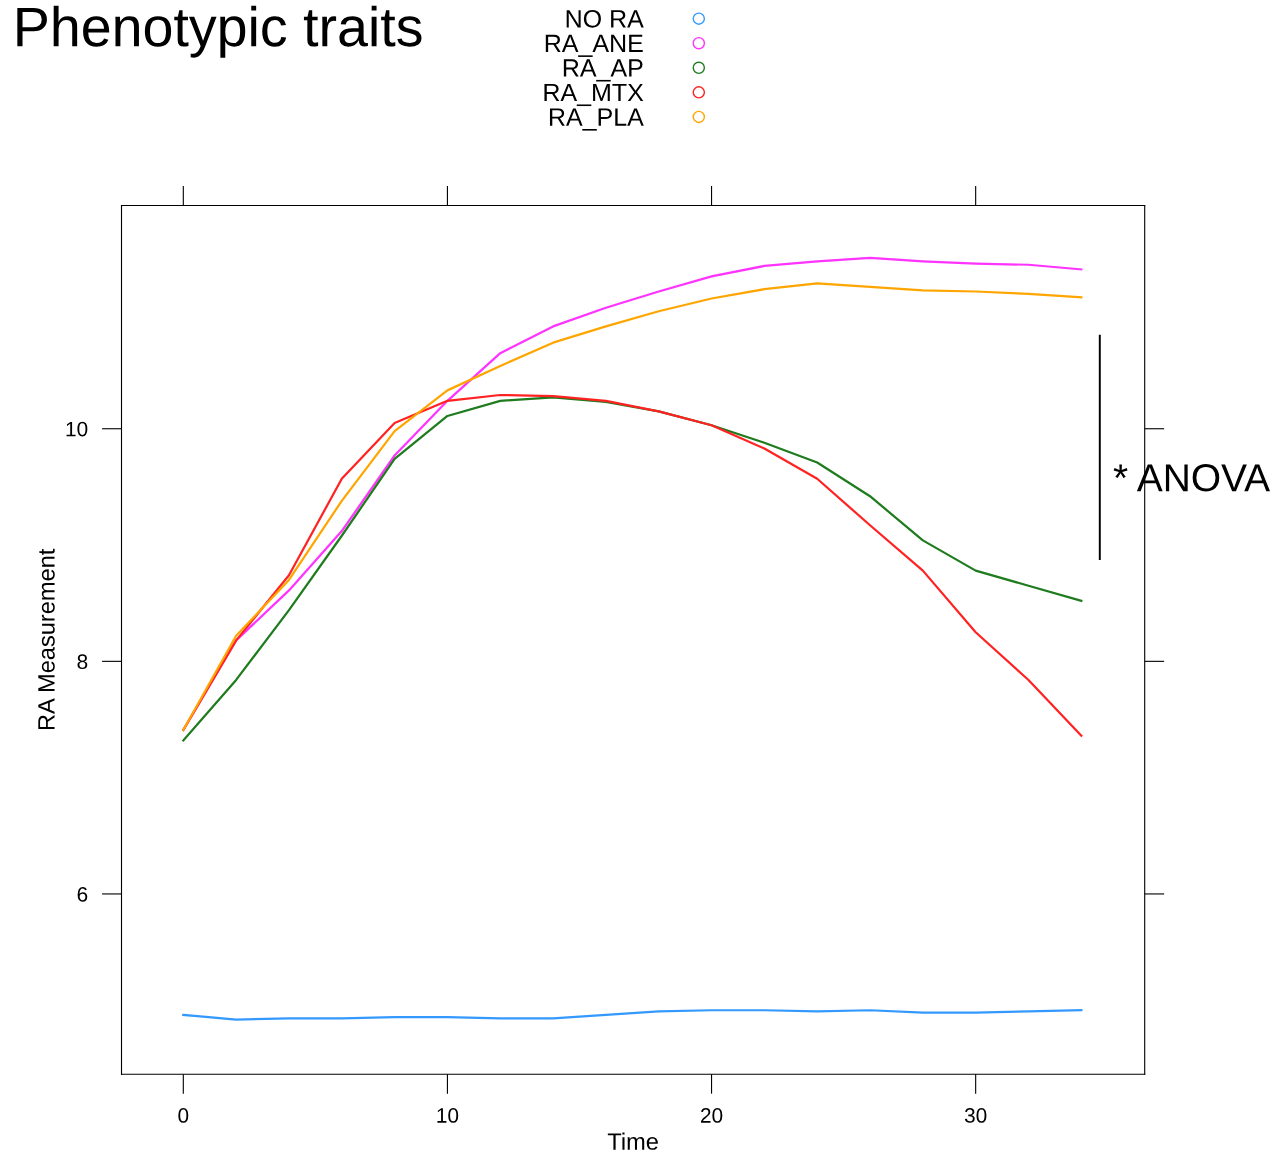  Describe the element at coordinates (975, 1115) in the screenshot. I see `x-tick-label: 30` at that location.